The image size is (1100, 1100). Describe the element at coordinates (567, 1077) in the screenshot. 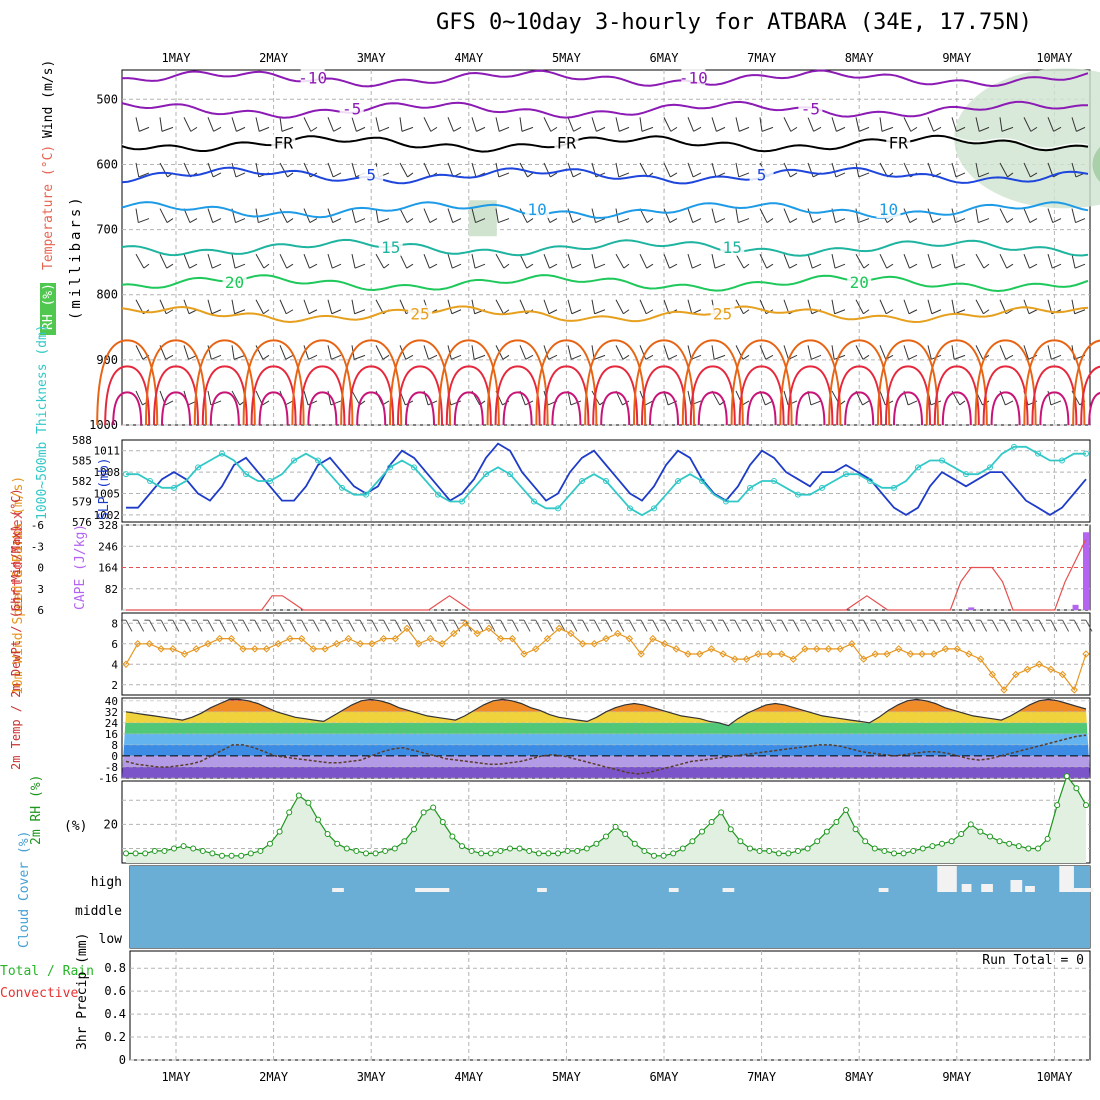

I see `bottom-date-label: 5MAY` at that location.